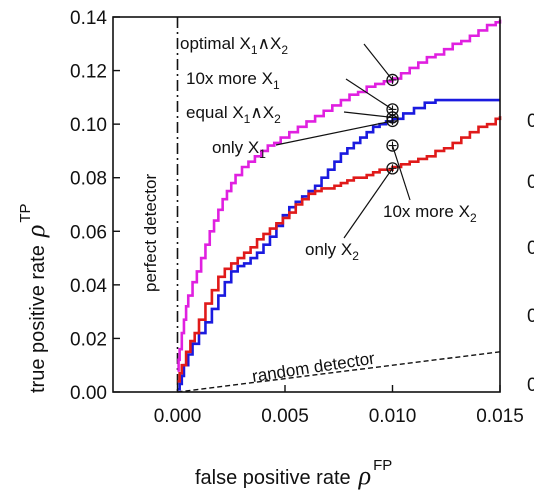 The width and height of the screenshot is (534, 497). Describe the element at coordinates (25, 212) in the screenshot. I see `y-axis-sup: TP` at that location.